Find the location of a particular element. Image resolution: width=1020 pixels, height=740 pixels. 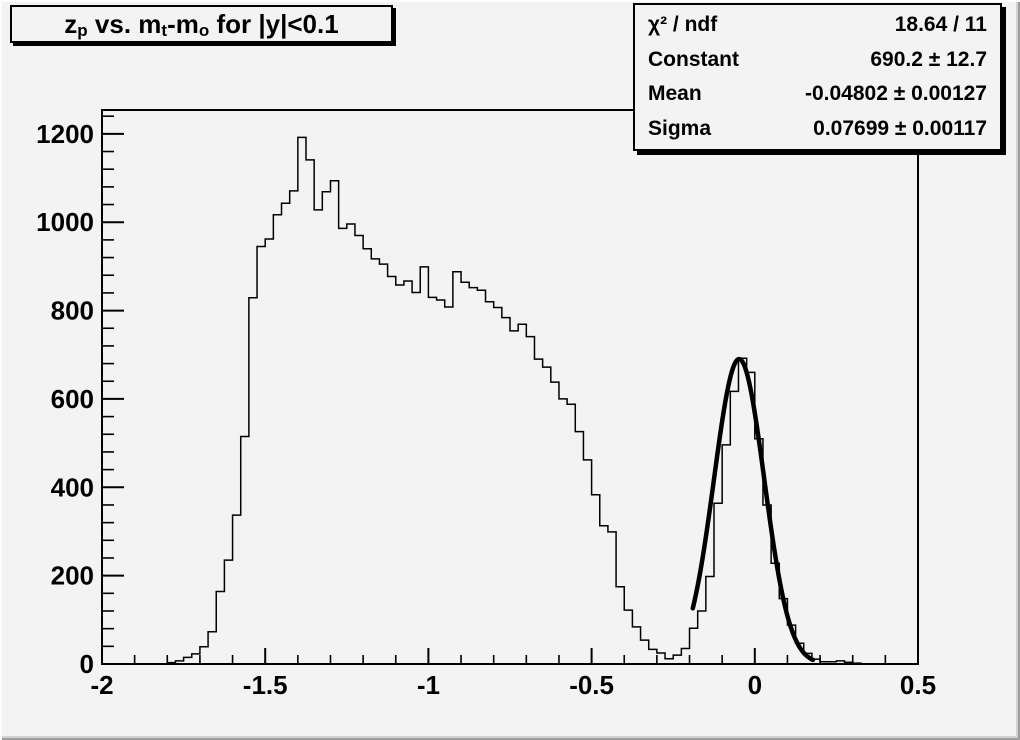

stats-label-chi2: χ² / ndf is located at coordinates (683, 25).